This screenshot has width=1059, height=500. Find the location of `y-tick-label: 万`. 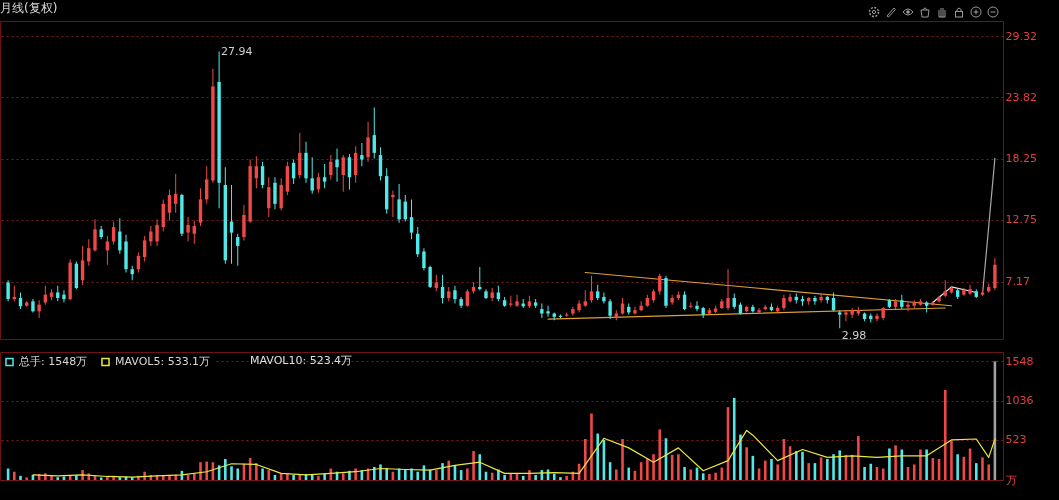

y-tick-label: 万 is located at coordinates (1011, 480).